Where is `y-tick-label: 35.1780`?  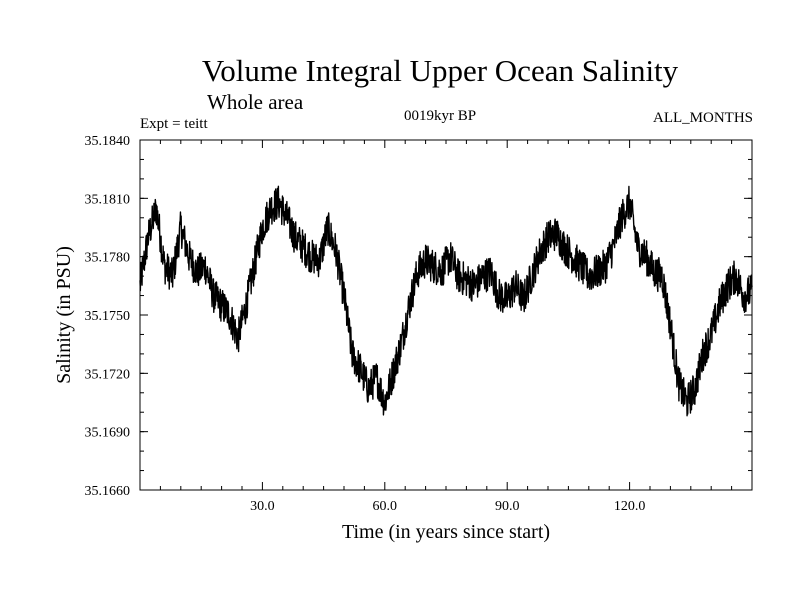 y-tick-label: 35.1780 is located at coordinates (108, 258).